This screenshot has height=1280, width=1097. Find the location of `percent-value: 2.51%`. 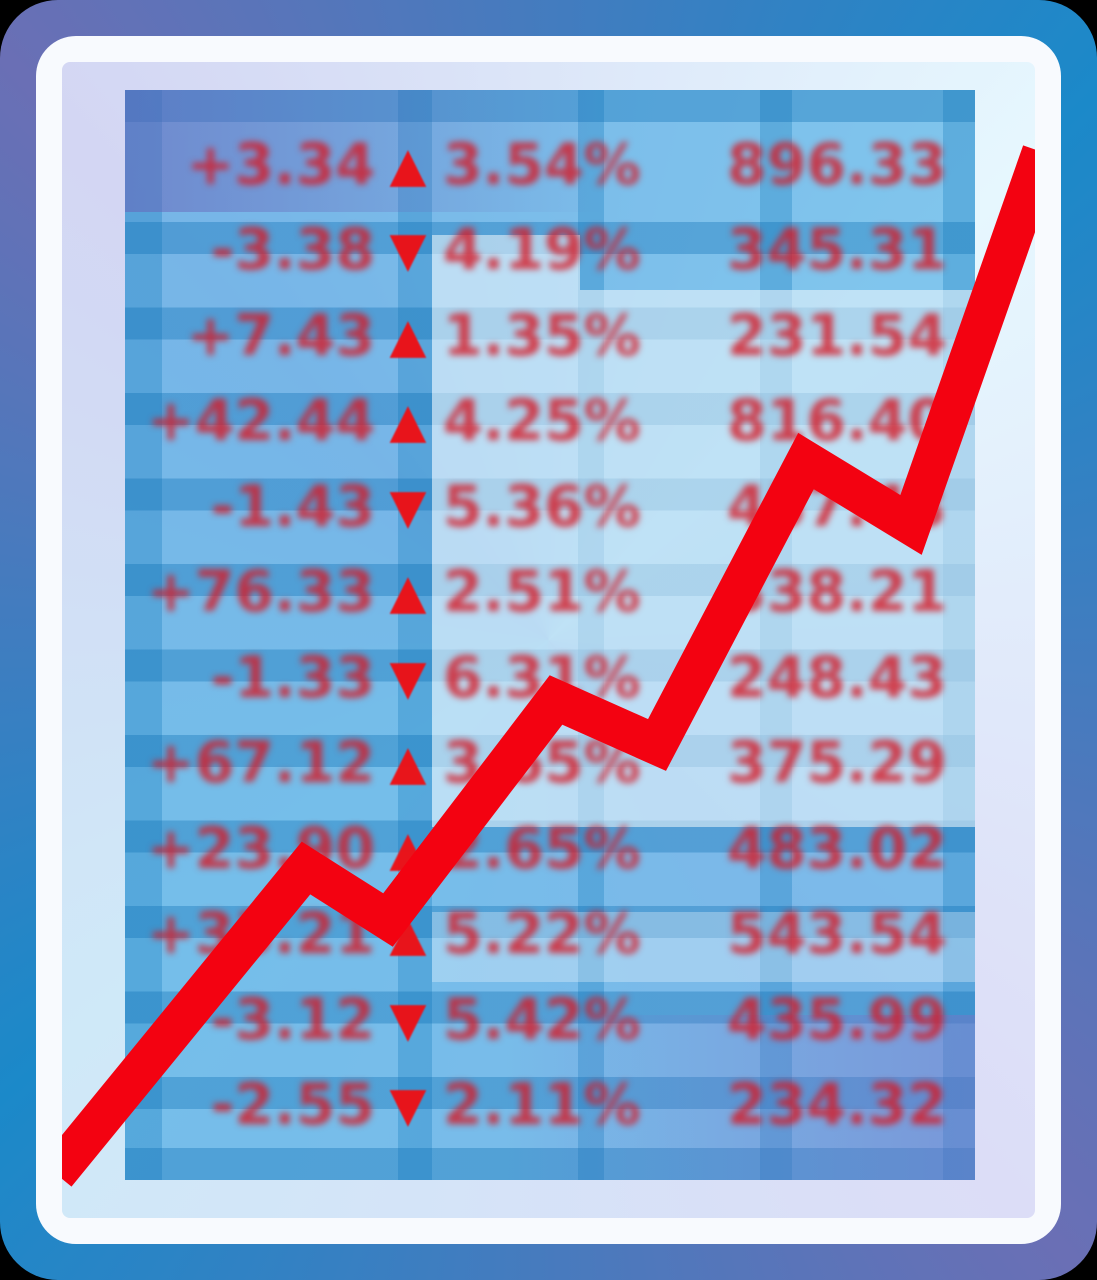

percent-value: 2.51% is located at coordinates (542, 592).